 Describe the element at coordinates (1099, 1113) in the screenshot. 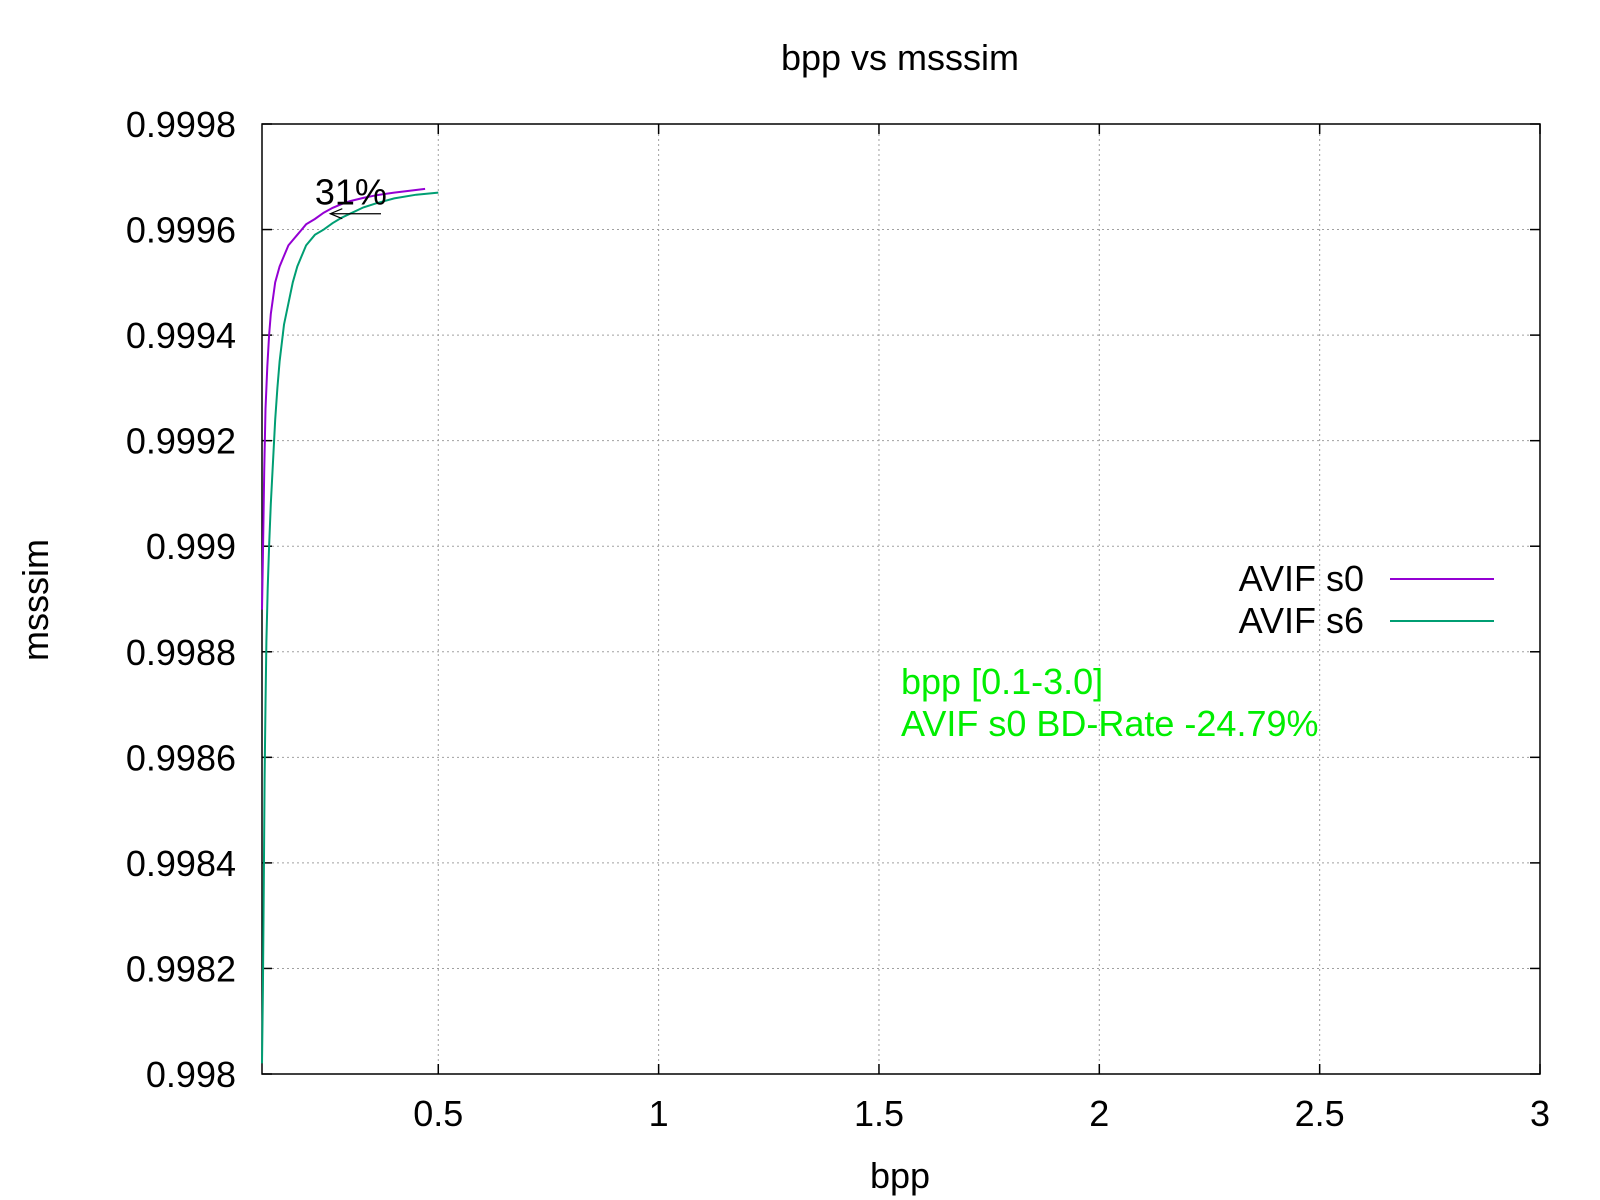

I see `x-tick-label: 2` at that location.